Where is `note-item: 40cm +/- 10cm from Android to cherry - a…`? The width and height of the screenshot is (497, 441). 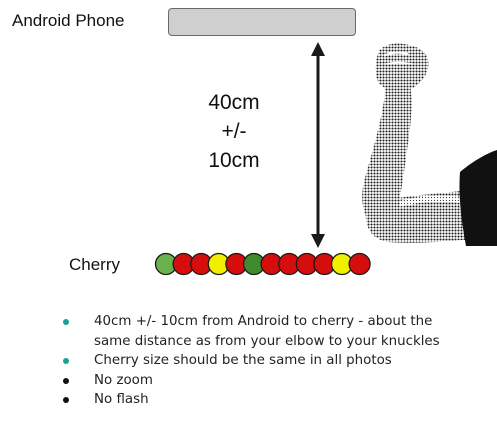
note-item: 40cm +/- 10cm from Android to cherry - a… is located at coordinates (250, 331).